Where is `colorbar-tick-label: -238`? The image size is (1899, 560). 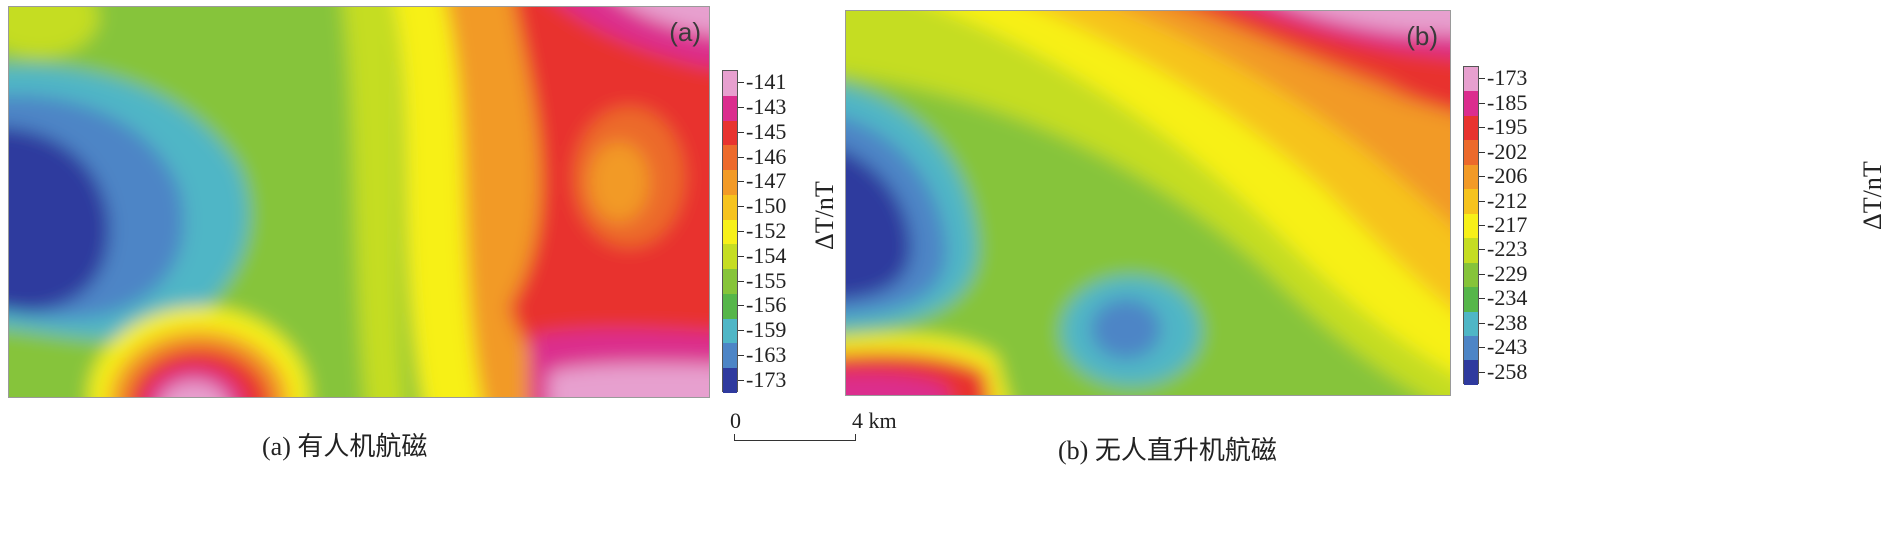 colorbar-tick-label: -238 is located at coordinates (1507, 322).